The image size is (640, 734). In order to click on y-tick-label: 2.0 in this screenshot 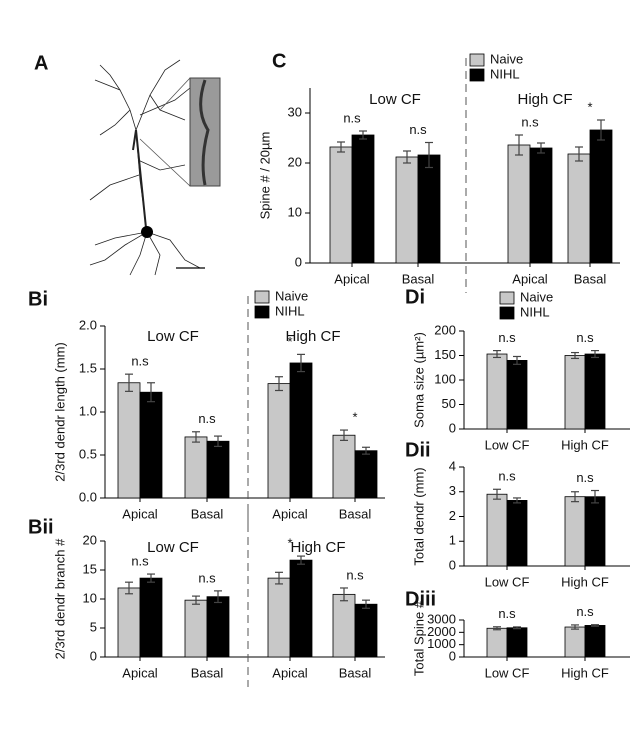, I will do `click(88, 324)`.